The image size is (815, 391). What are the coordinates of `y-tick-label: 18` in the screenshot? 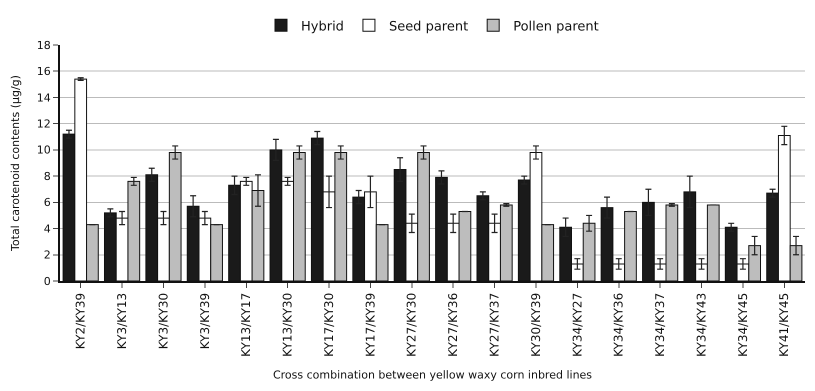 It's located at (43, 45).